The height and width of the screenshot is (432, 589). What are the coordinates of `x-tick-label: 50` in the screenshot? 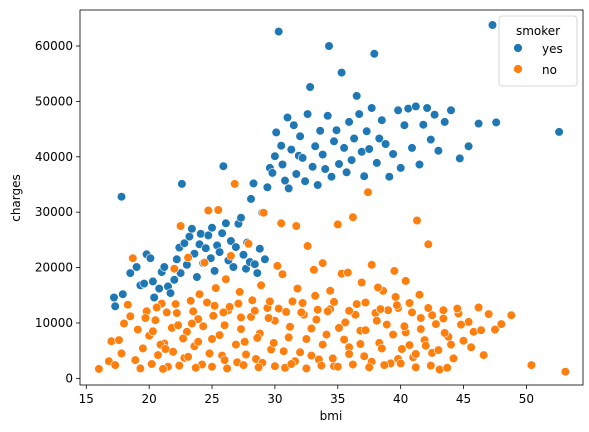 It's located at (526, 399).